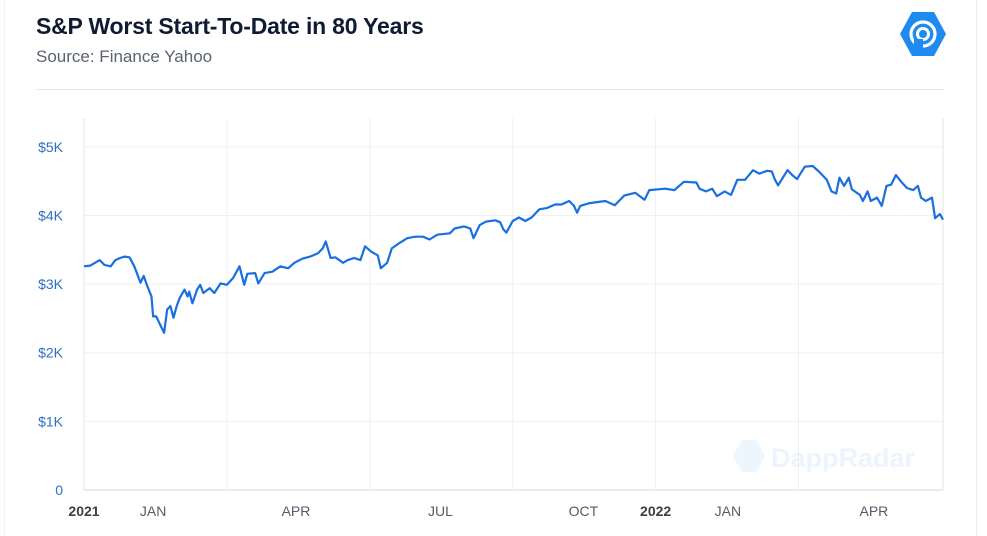  I want to click on chart-source: Source: Finance Yahoo, so click(124, 56).